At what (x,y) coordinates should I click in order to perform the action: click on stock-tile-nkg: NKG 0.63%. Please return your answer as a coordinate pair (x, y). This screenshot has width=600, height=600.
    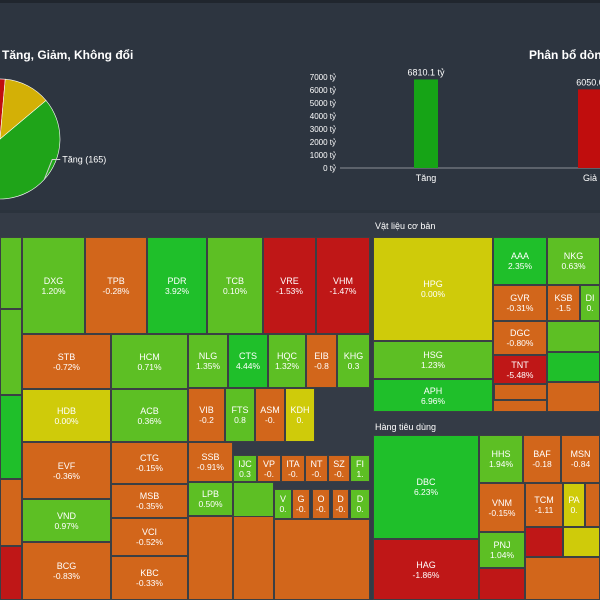
    Looking at the image, I should click on (573, 261).